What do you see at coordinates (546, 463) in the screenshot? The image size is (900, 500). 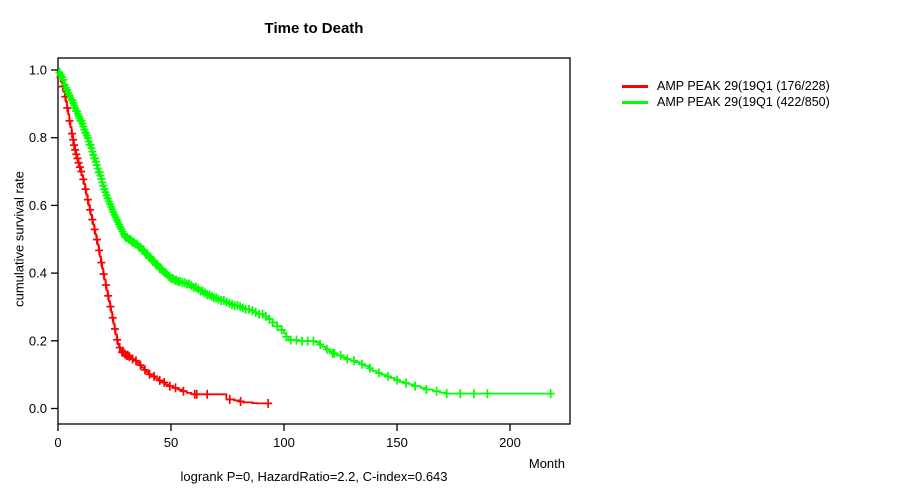 I see `x-axis-label: Month` at bounding box center [546, 463].